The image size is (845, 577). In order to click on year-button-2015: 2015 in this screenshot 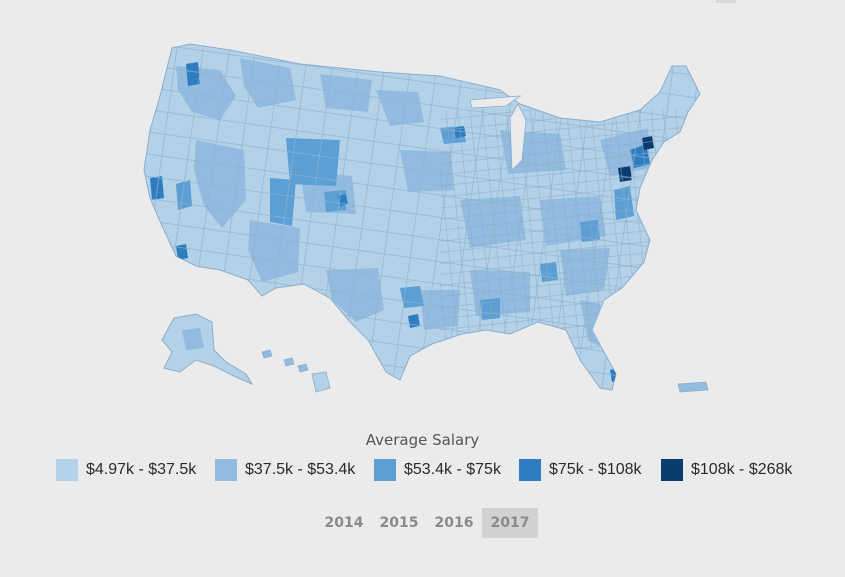, I will do `click(399, 523)`.